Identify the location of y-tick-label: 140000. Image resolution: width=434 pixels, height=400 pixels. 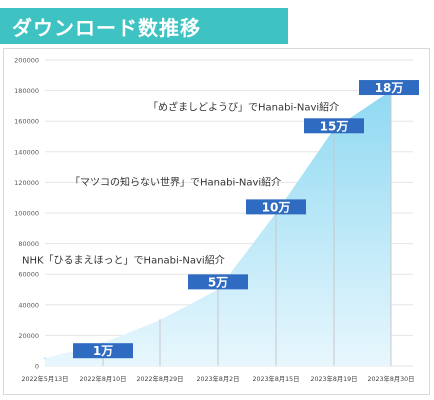
(26, 152).